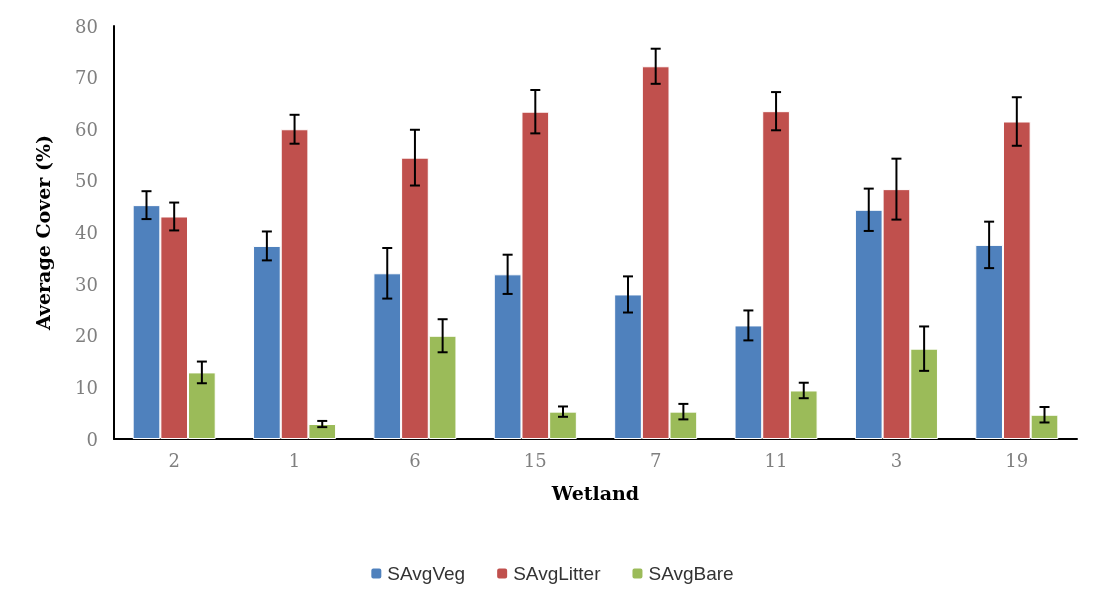 Image resolution: width=1103 pixels, height=606 pixels. I want to click on x-tick-label: 1, so click(294, 460).